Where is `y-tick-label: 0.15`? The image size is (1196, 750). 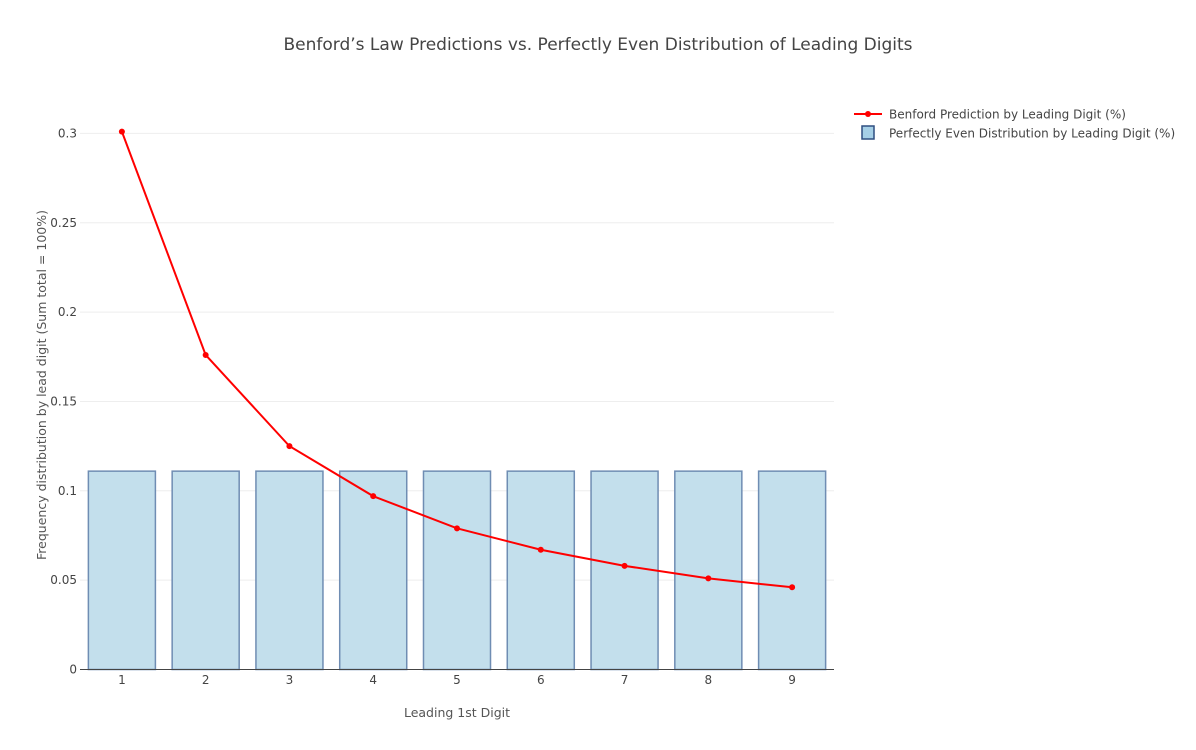 y-tick-label: 0.15 is located at coordinates (63, 401).